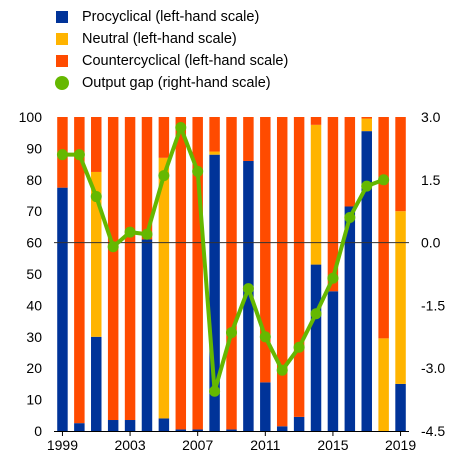  I want to click on x-tick-label-2015: 2015, so click(332, 445).